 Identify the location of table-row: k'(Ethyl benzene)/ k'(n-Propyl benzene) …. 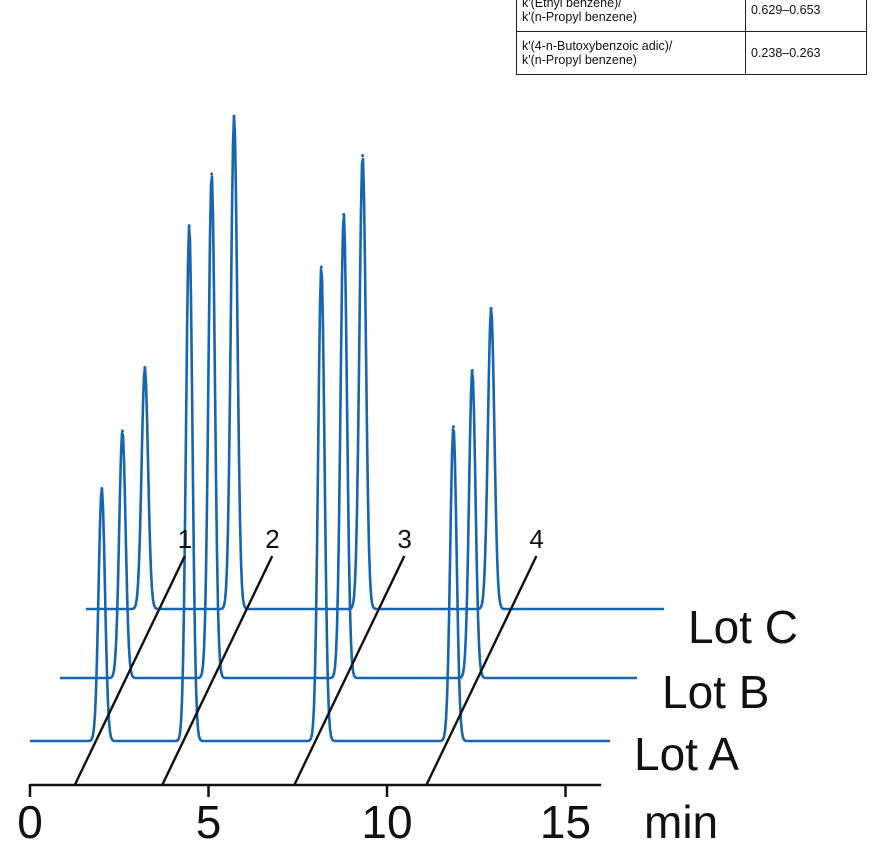
(691, 16).